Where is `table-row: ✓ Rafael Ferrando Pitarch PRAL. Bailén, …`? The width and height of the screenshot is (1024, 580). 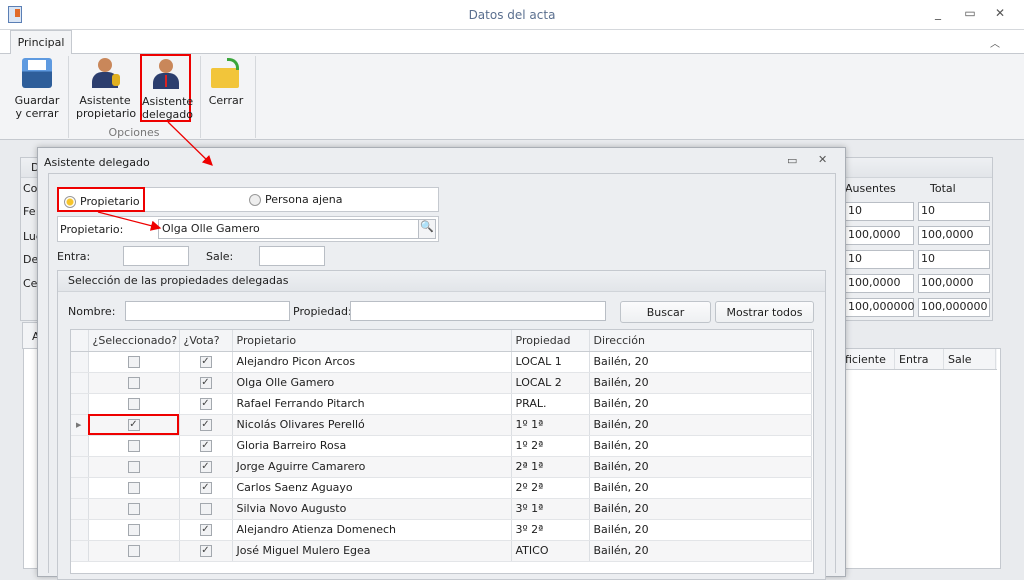 table-row: ✓ Rafael Ferrando Pitarch PRAL. Bailén, … is located at coordinates (441, 404).